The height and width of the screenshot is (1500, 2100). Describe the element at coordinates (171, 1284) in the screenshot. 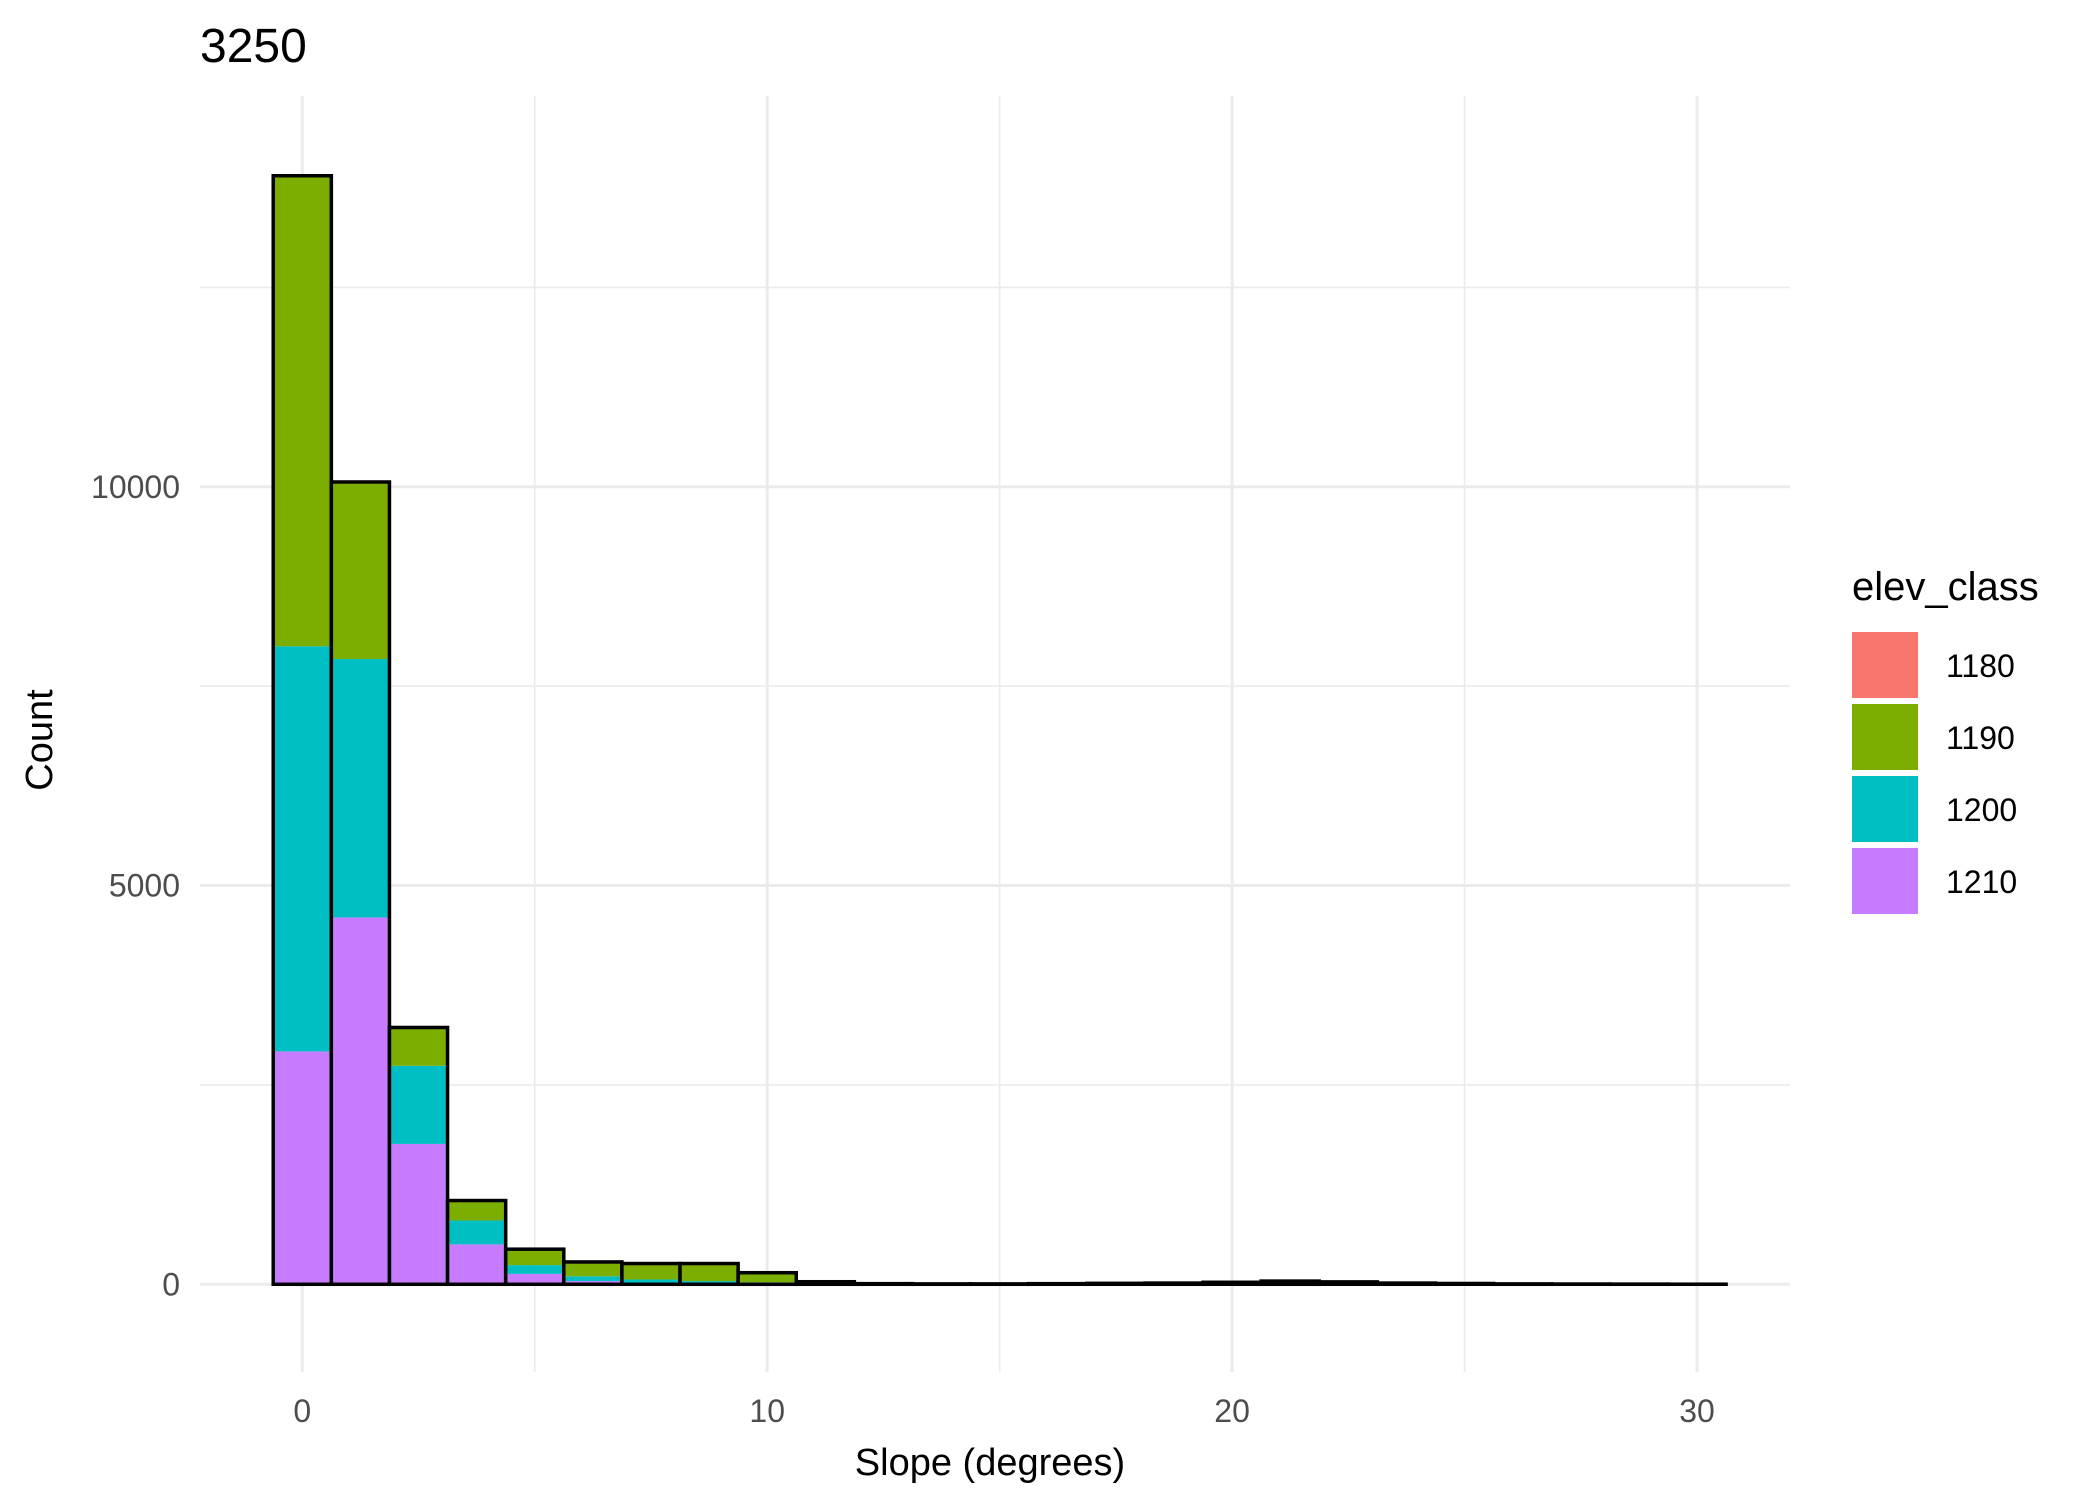

I see `y-tick-label: 0` at that location.